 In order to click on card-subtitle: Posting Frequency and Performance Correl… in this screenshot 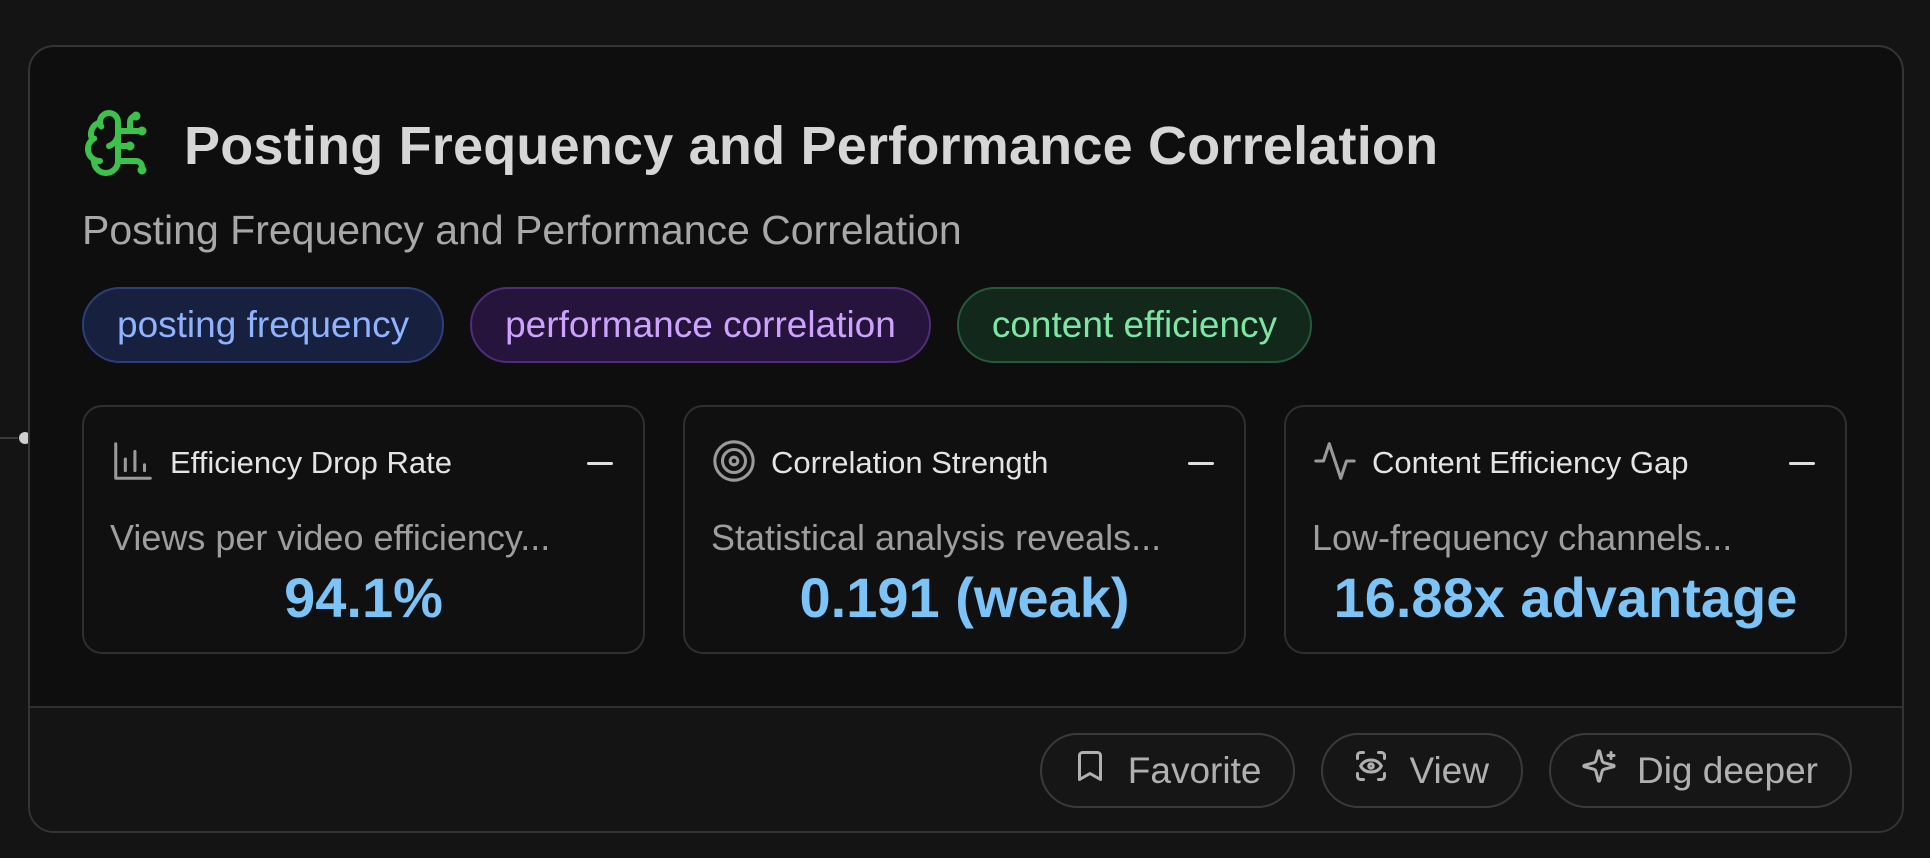, I will do `click(522, 230)`.